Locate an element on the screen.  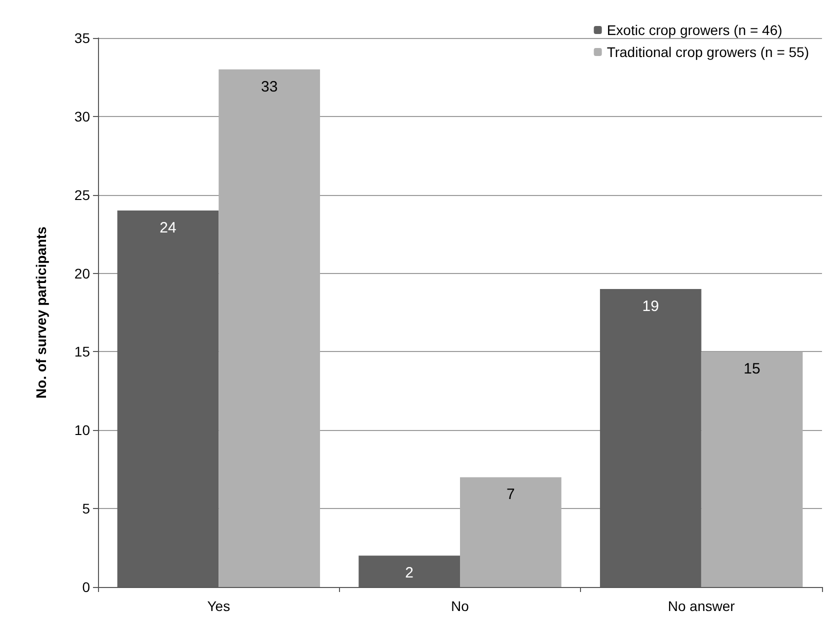
y-tick-label: 25 is located at coordinates (82, 194).